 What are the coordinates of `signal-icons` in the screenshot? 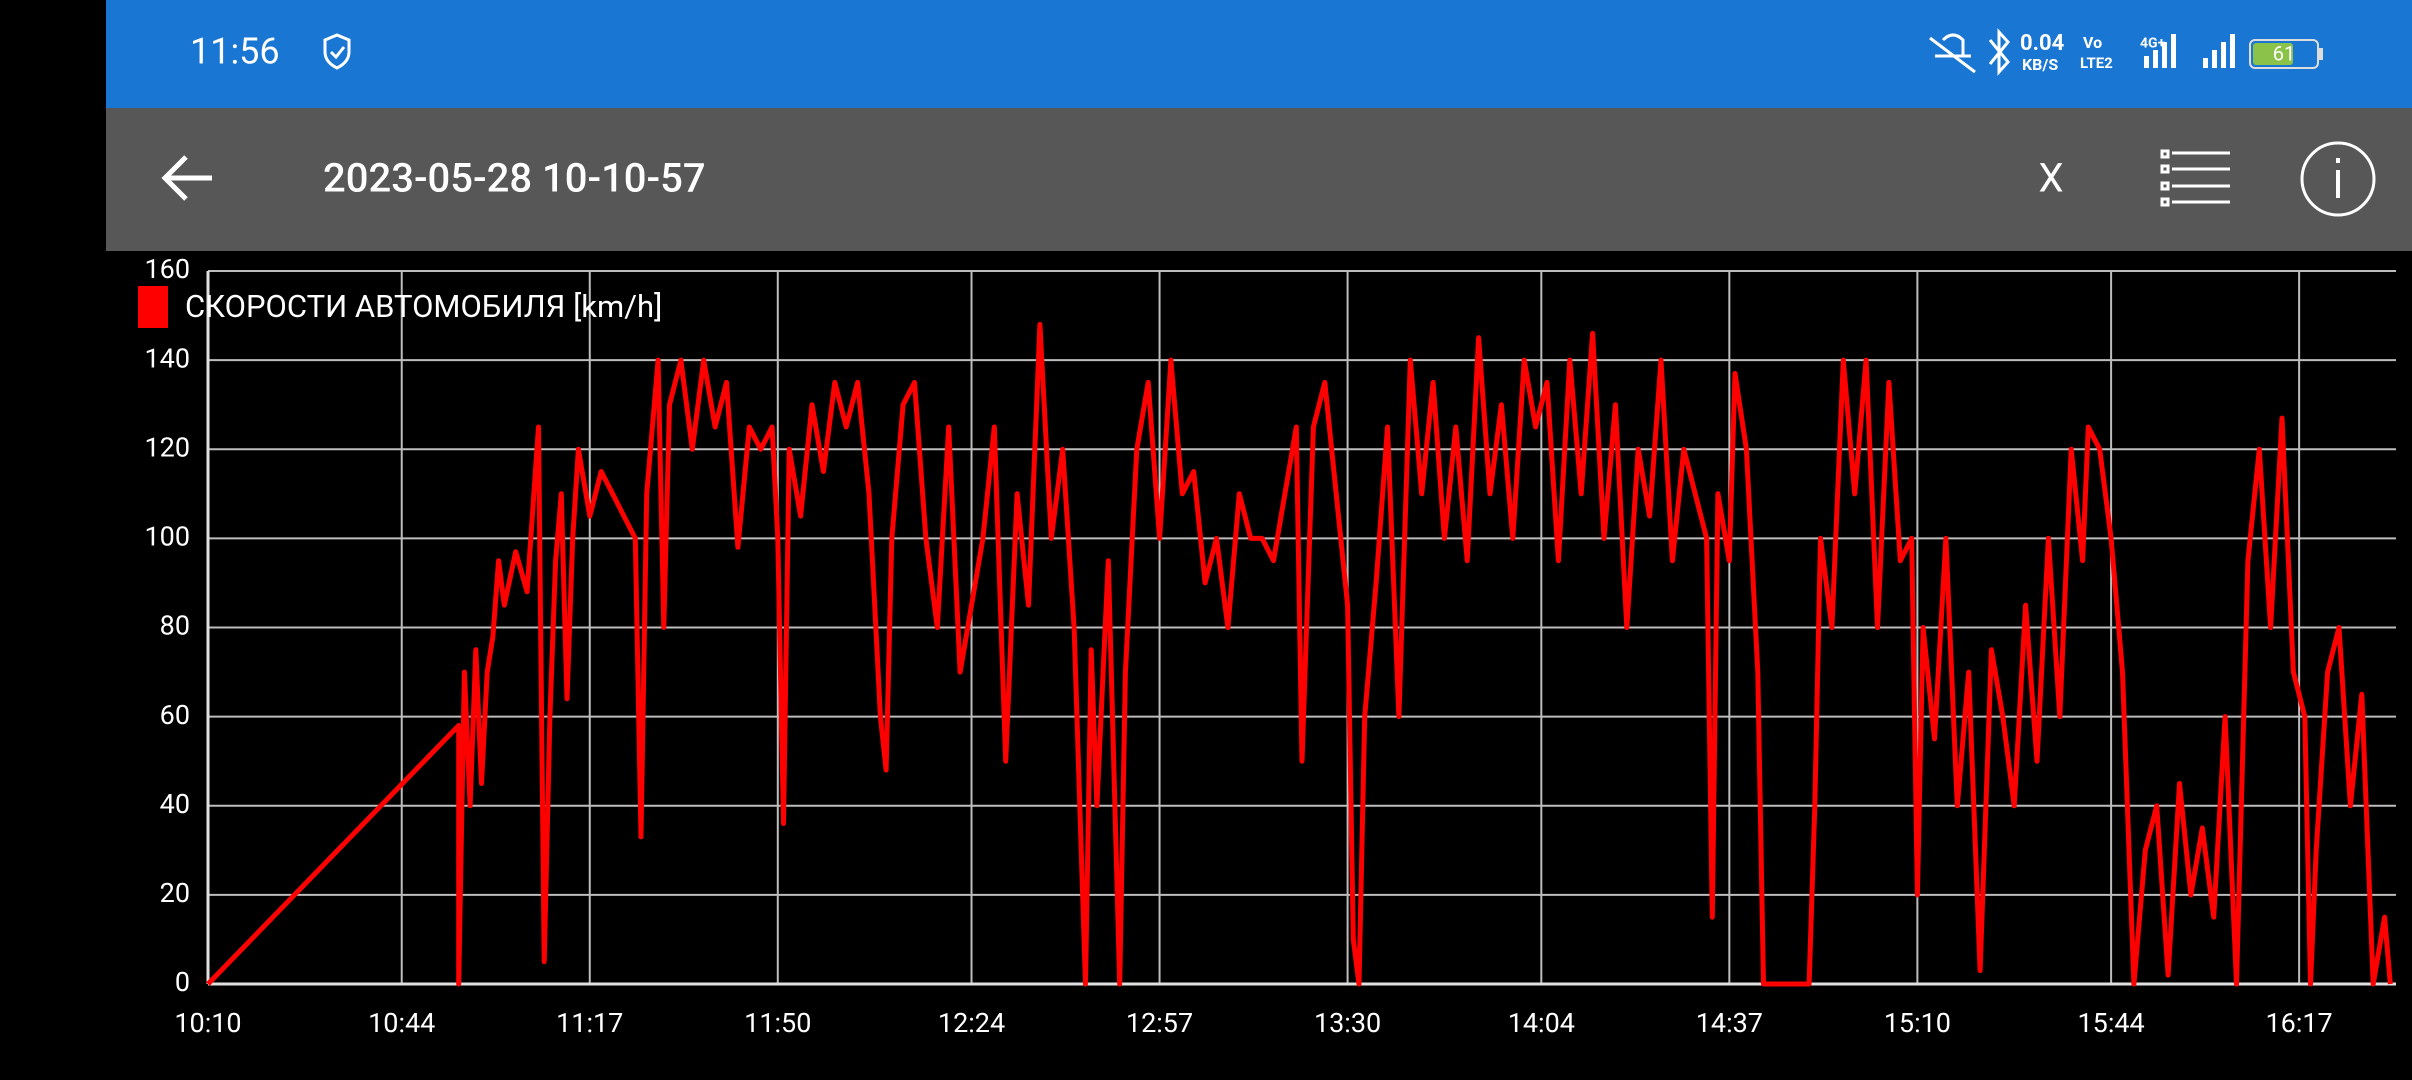 It's located at (2189, 51).